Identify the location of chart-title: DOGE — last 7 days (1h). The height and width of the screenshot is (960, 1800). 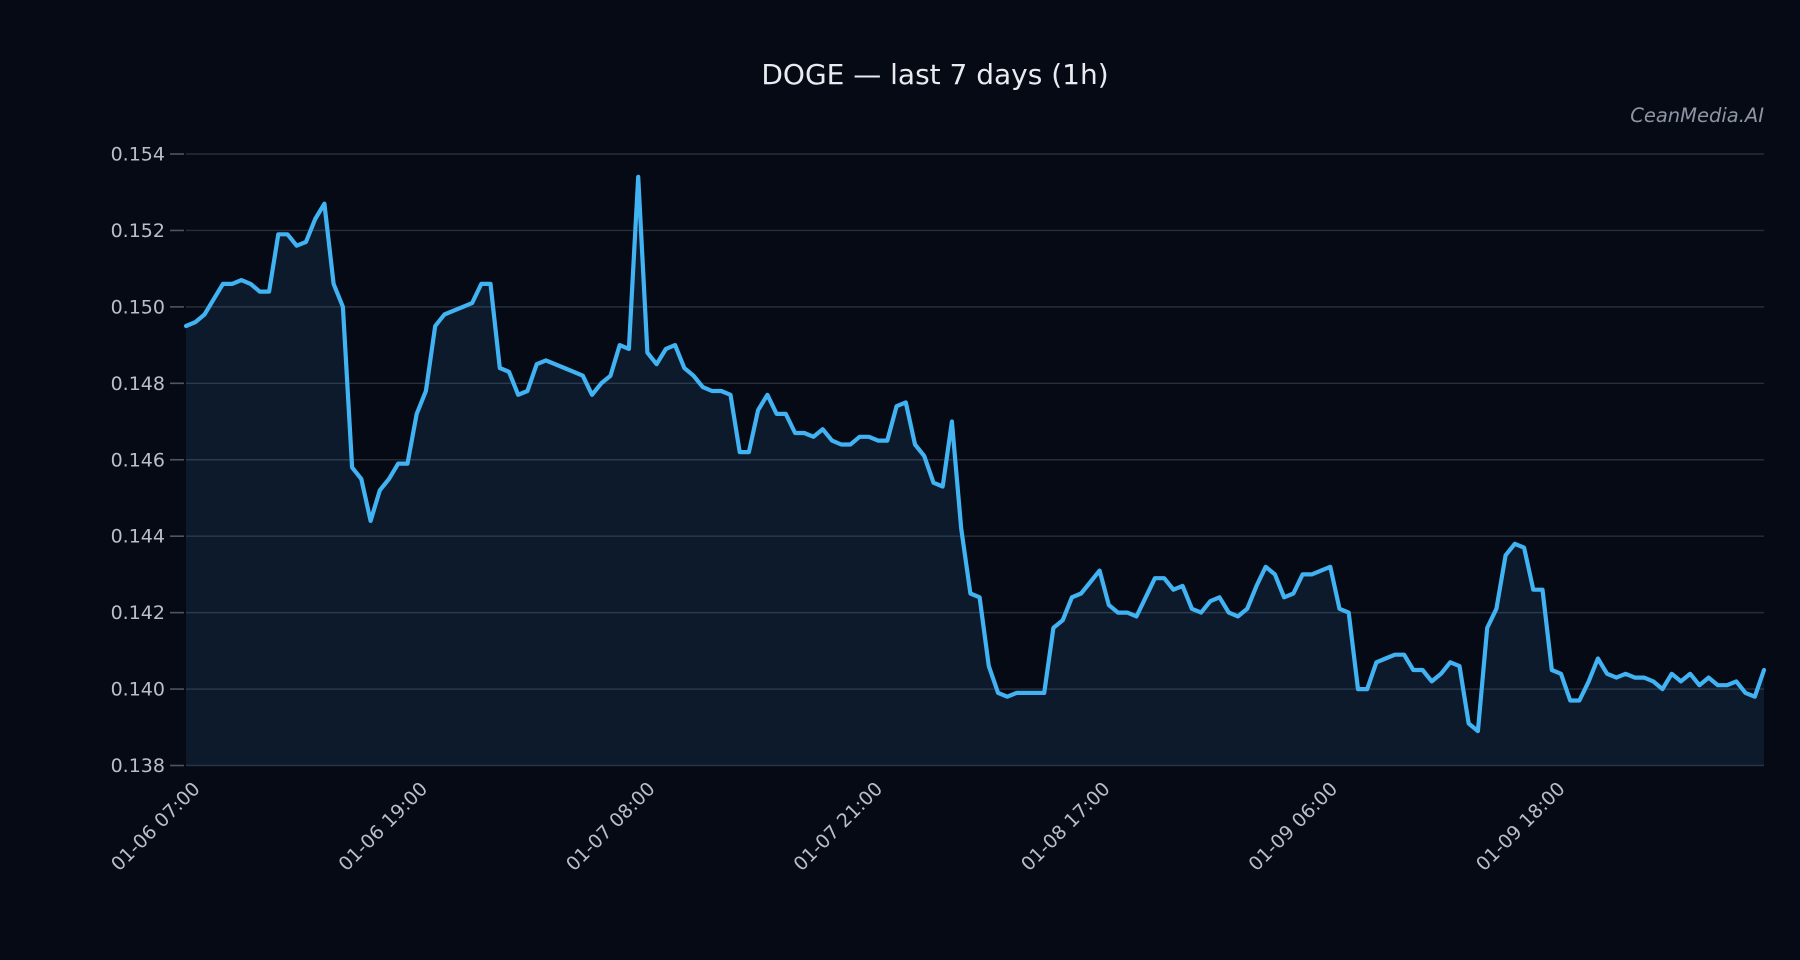
(934, 74).